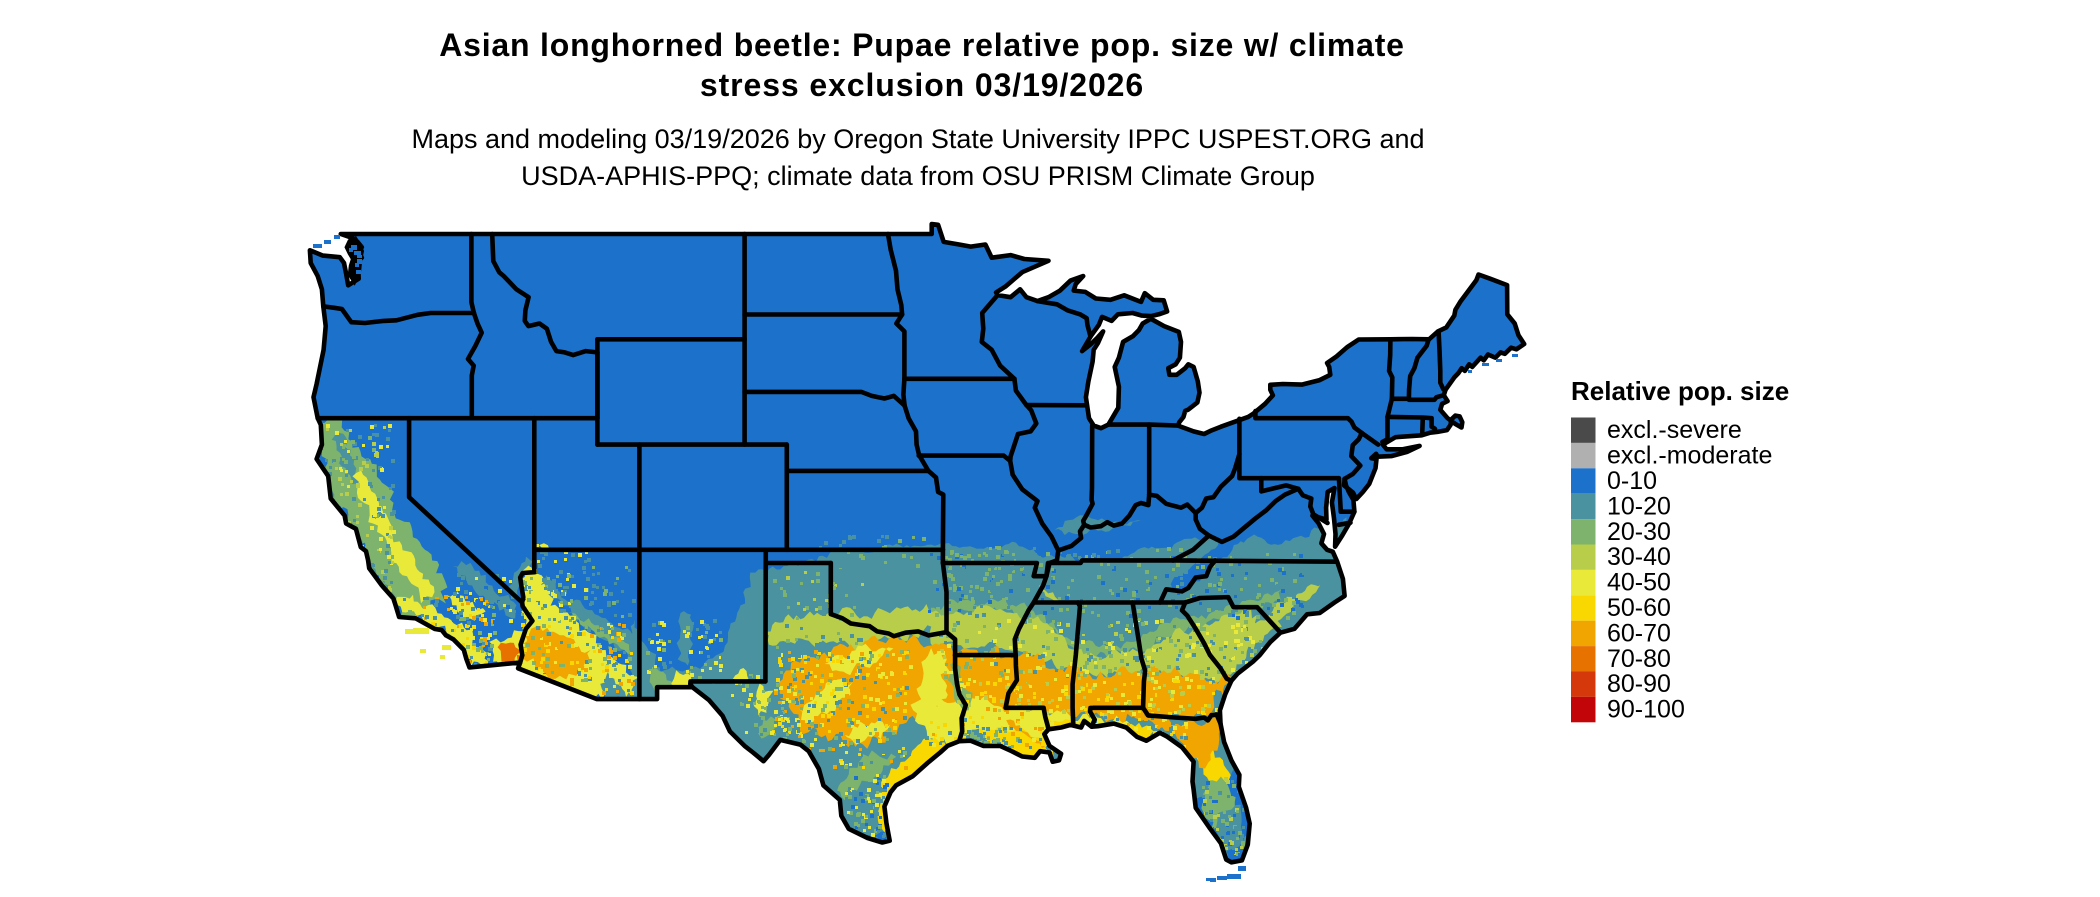  What do you see at coordinates (1639, 583) in the screenshot?
I see `svg-text: 40-50` at bounding box center [1639, 583].